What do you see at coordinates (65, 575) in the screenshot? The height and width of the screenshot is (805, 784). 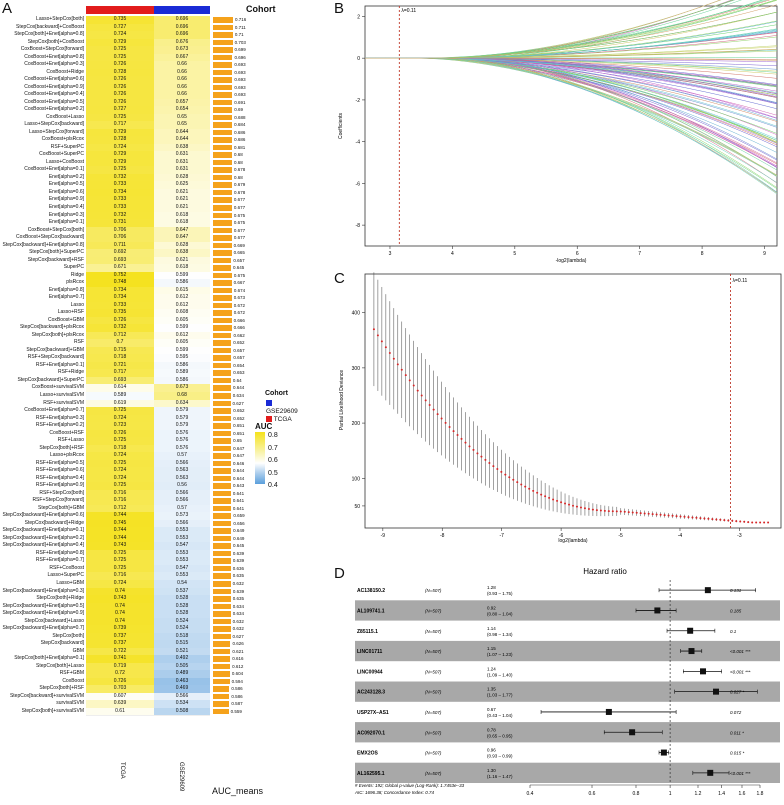 I see `model-label: Lasso+SuperPC` at bounding box center [65, 575].